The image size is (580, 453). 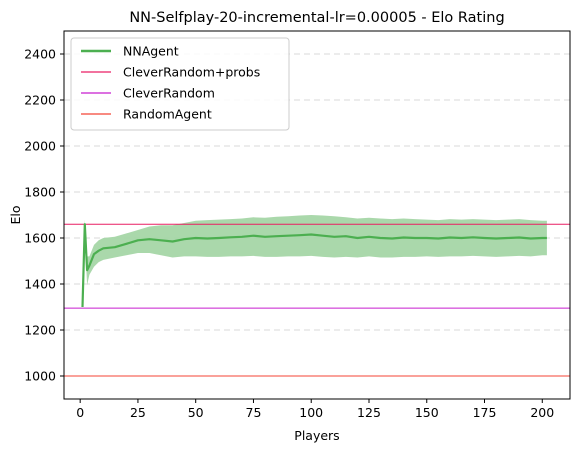 I want to click on y-tick-label: 1000, so click(x=40, y=376).